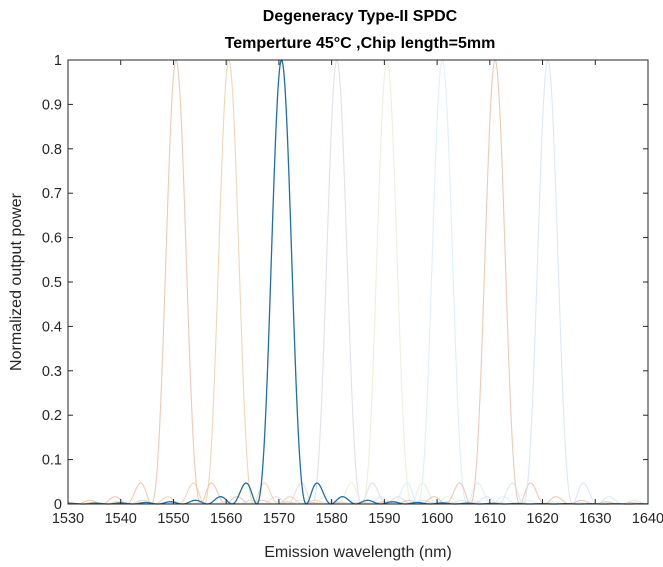 The width and height of the screenshot is (663, 567). I want to click on y-tick-label: 0.2, so click(52, 416).